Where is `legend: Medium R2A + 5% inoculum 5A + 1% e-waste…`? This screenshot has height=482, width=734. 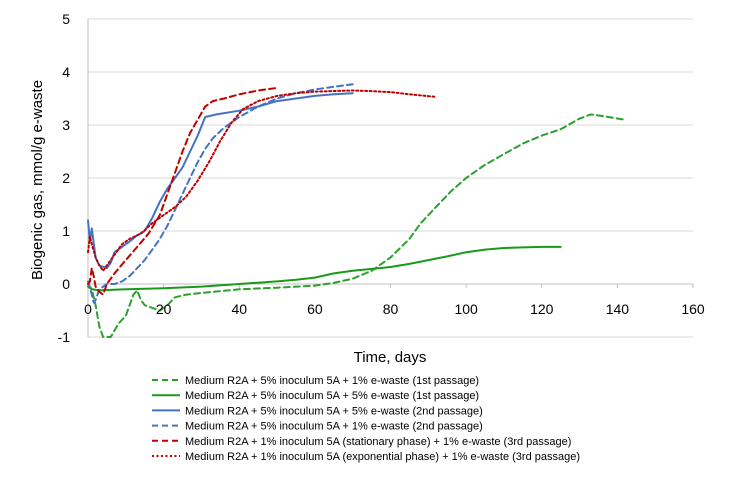
legend: Medium R2A + 5% inoculum 5A + 1% e-waste… is located at coordinates (366, 419).